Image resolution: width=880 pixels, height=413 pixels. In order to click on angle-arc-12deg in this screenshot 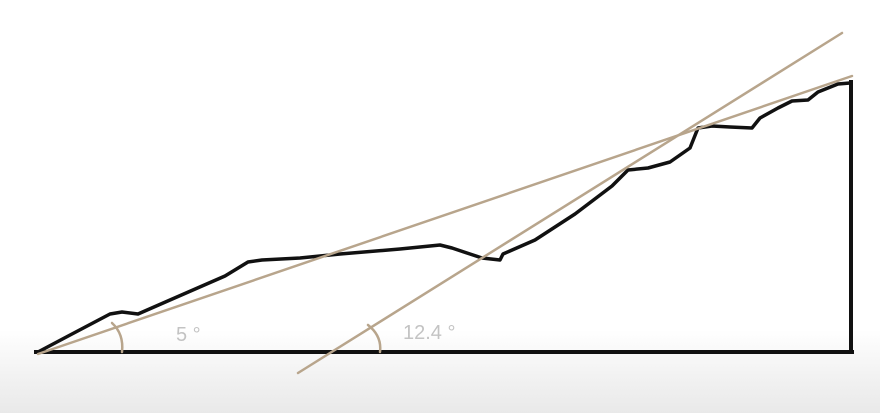, I will do `click(374, 338)`.